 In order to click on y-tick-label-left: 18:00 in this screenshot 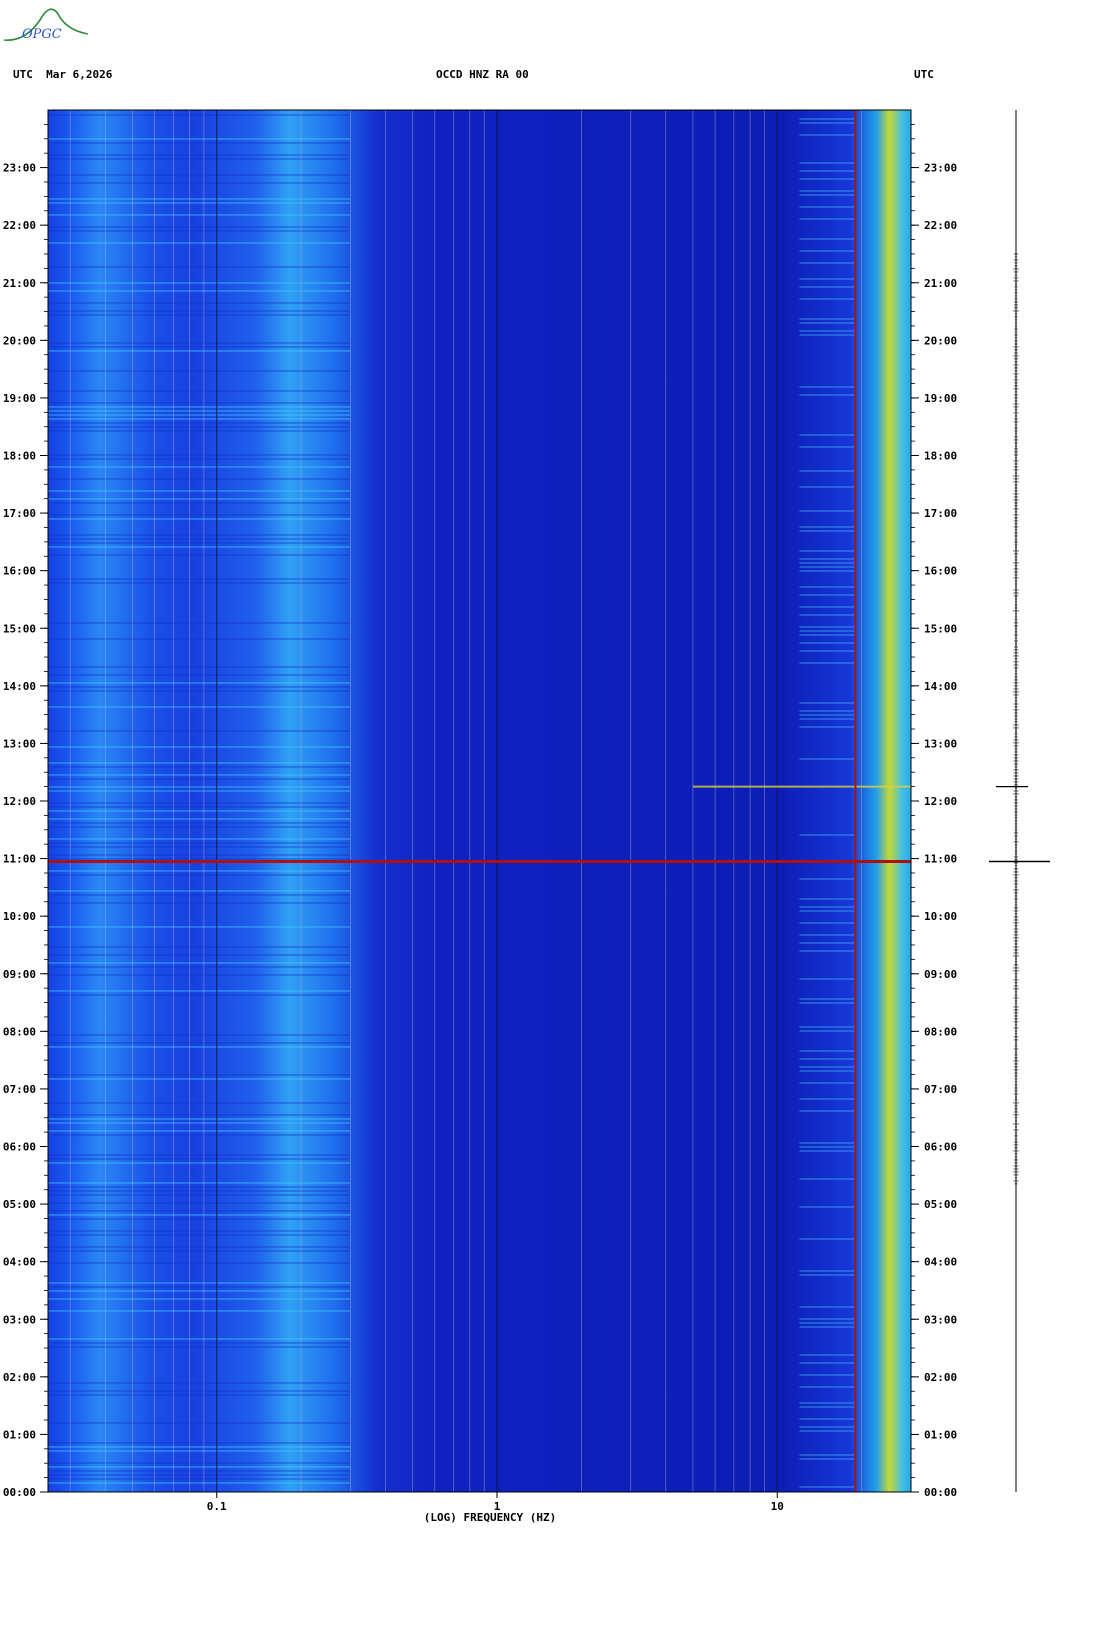, I will do `click(19, 456)`.